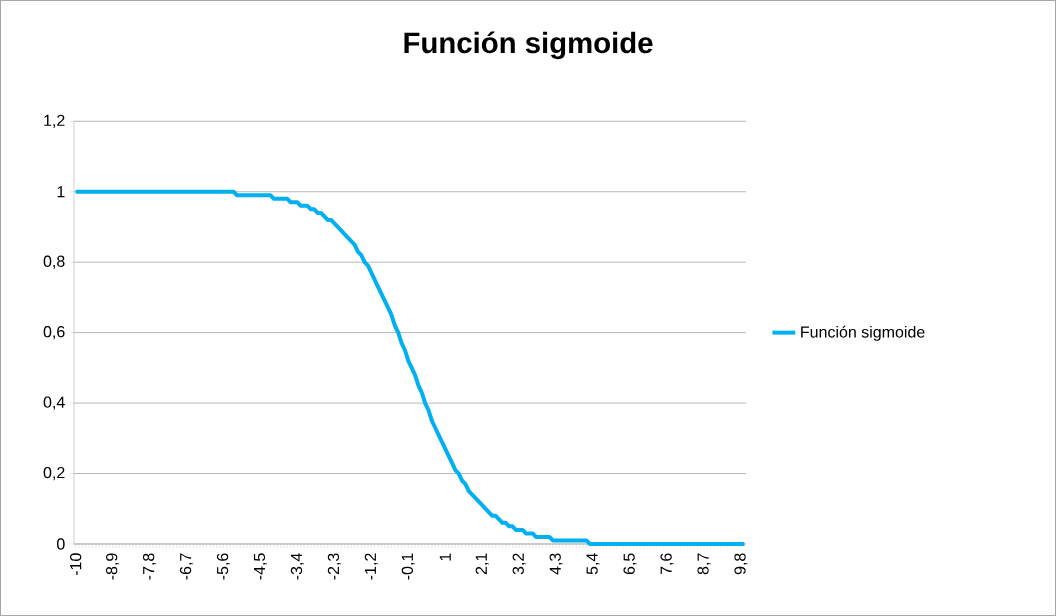 The width and height of the screenshot is (1056, 616). What do you see at coordinates (297, 566) in the screenshot?
I see `x-tick-label: -3,4` at bounding box center [297, 566].